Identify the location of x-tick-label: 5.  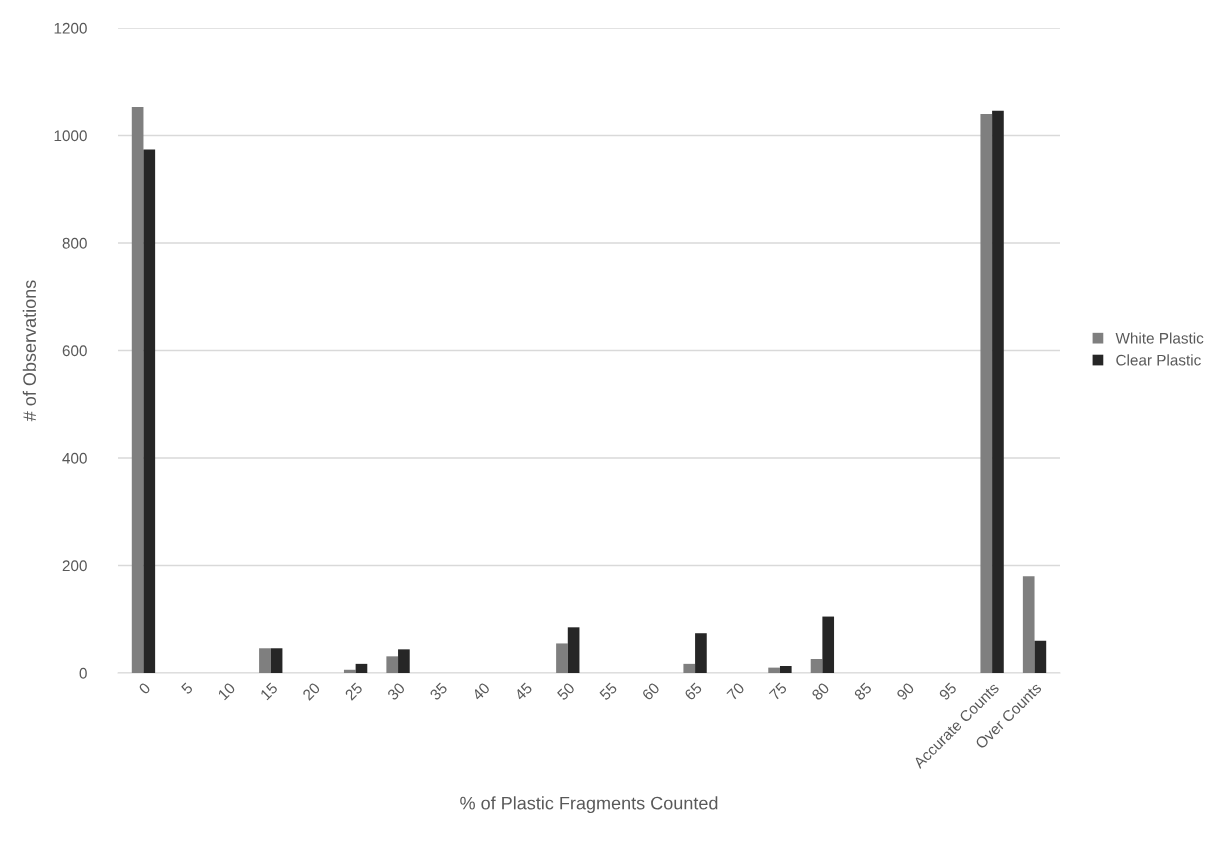
(187, 688).